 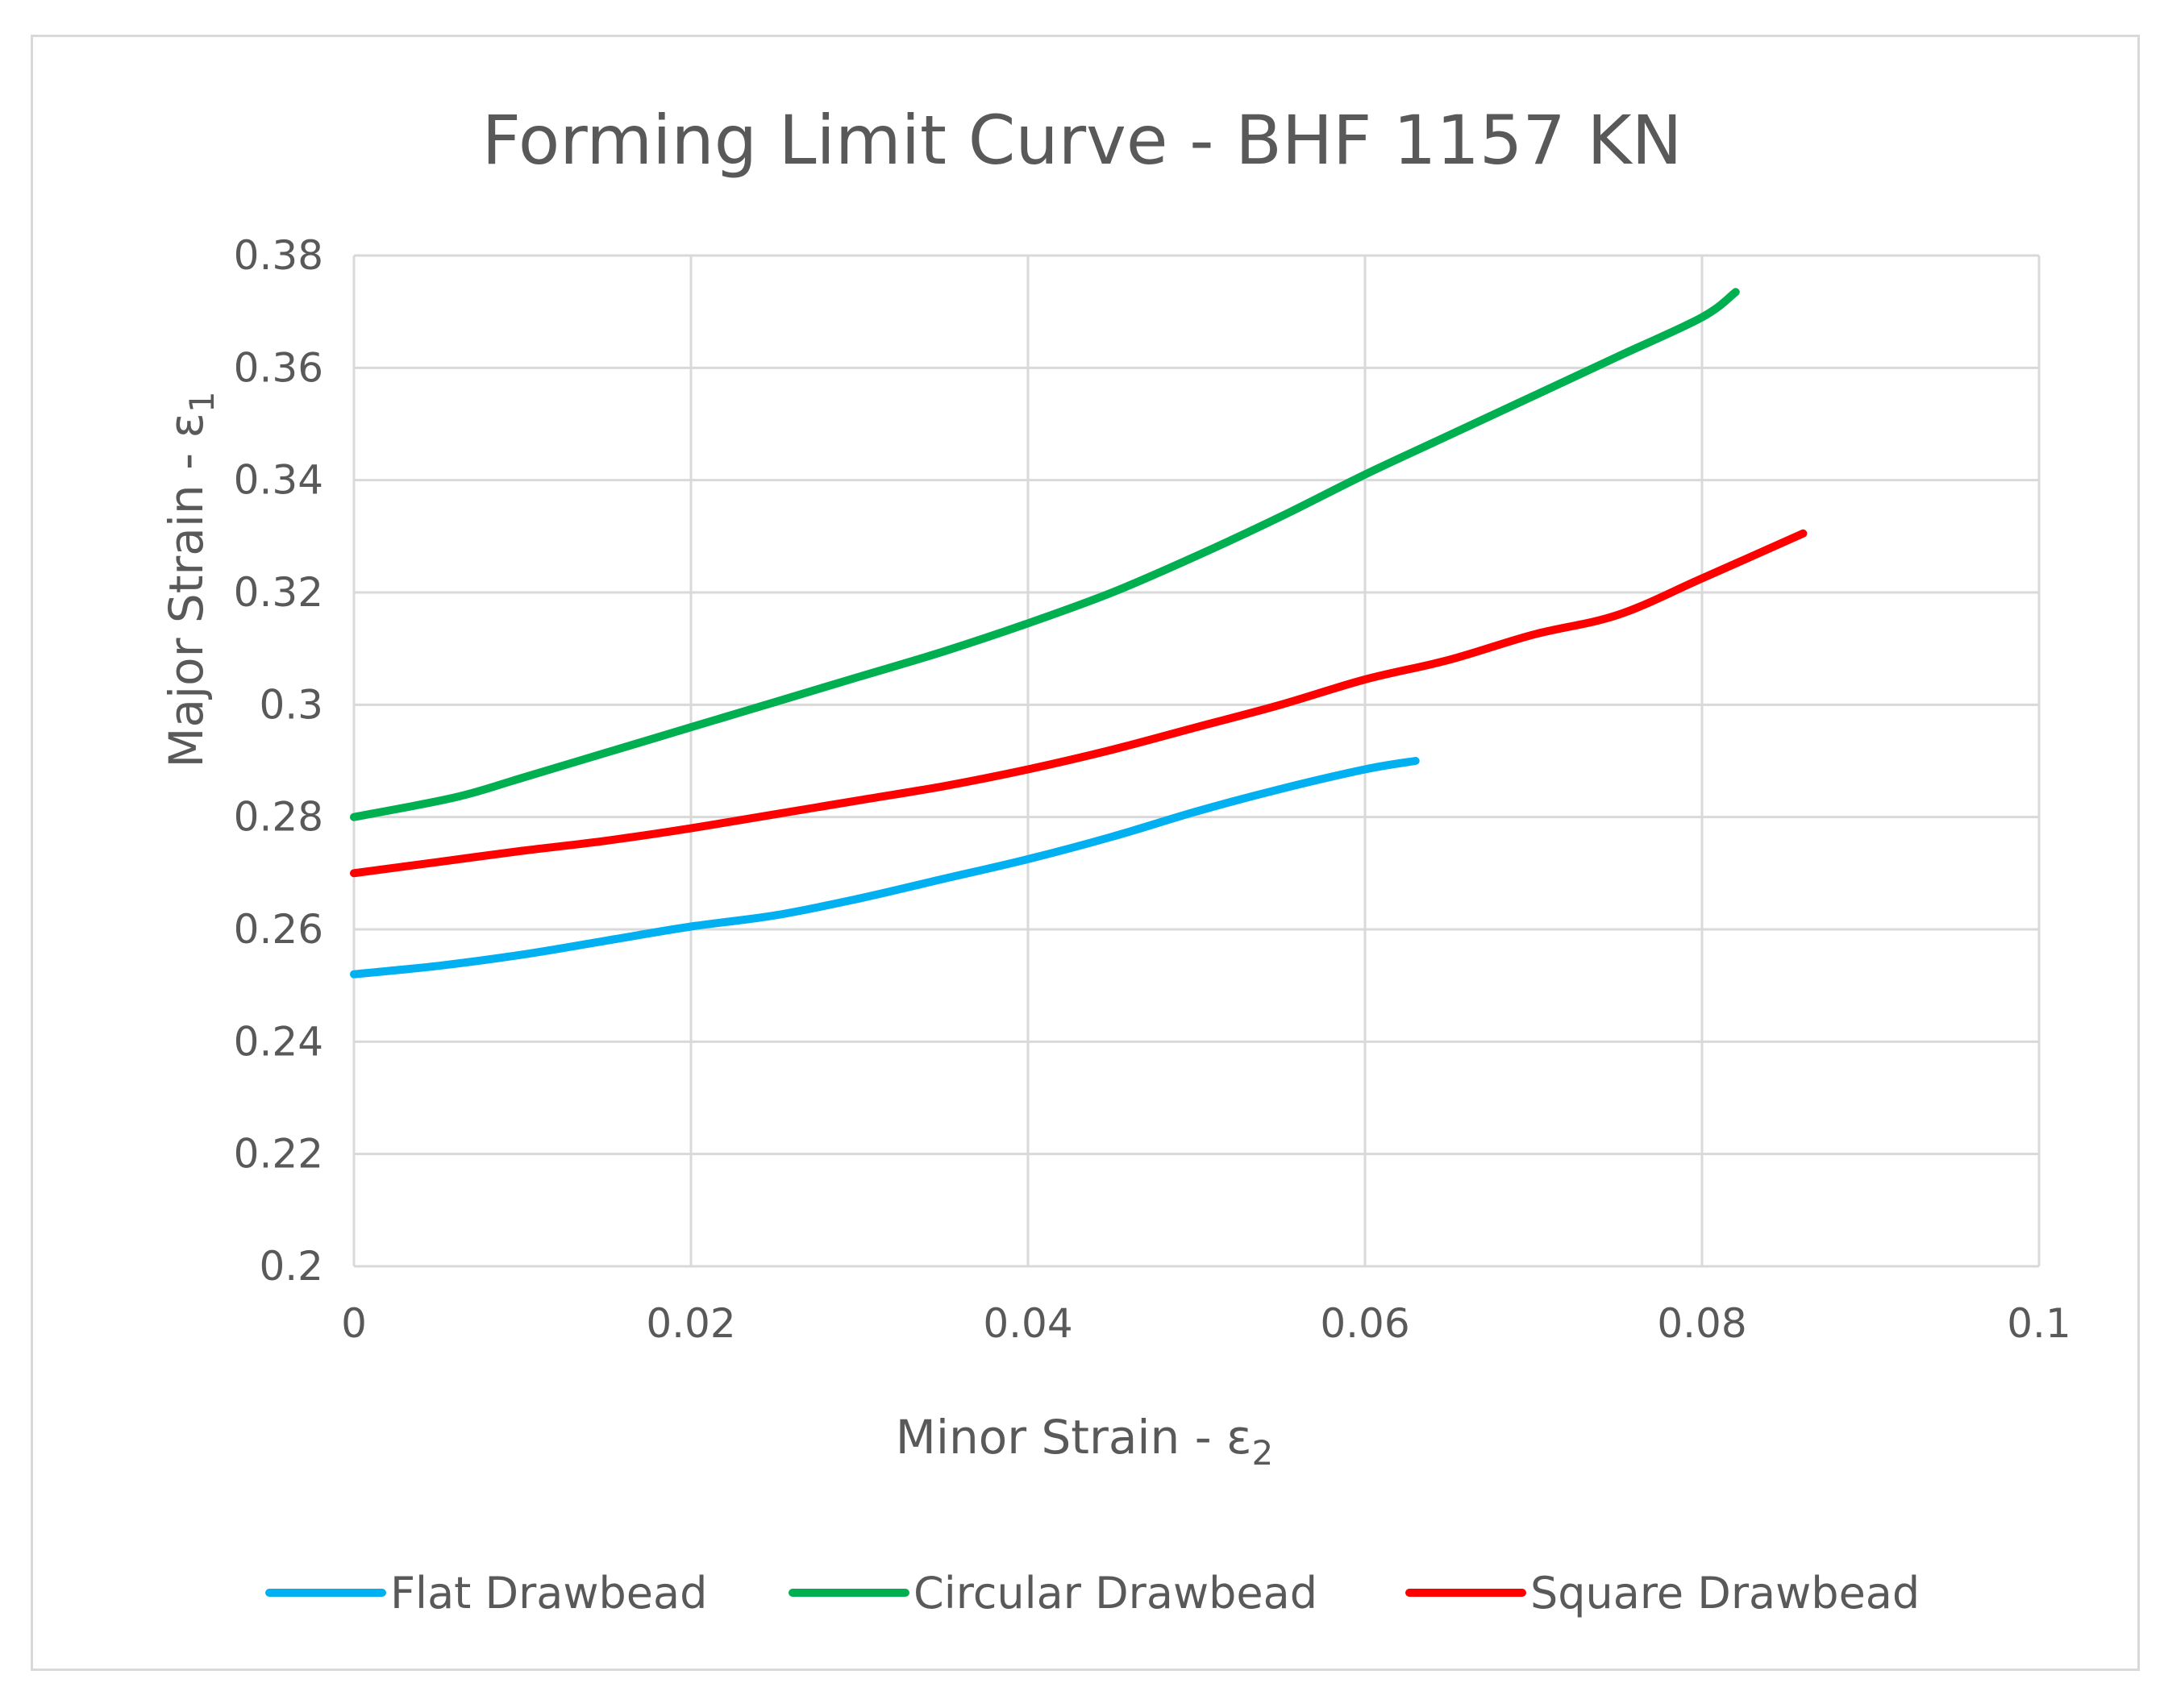 What do you see at coordinates (278, 1041) in the screenshot?
I see `y-tick-label: 0.24` at bounding box center [278, 1041].